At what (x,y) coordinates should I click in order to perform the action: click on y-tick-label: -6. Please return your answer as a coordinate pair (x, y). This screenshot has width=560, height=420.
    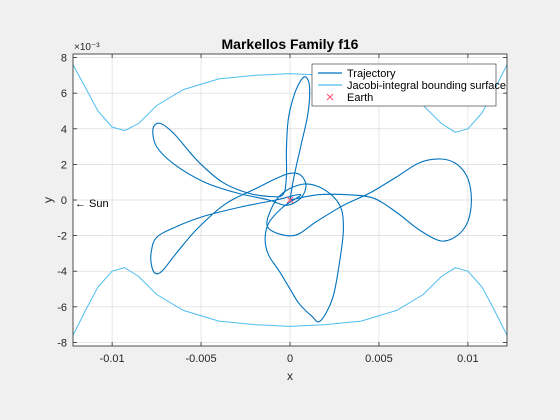
    Looking at the image, I should click on (62, 308).